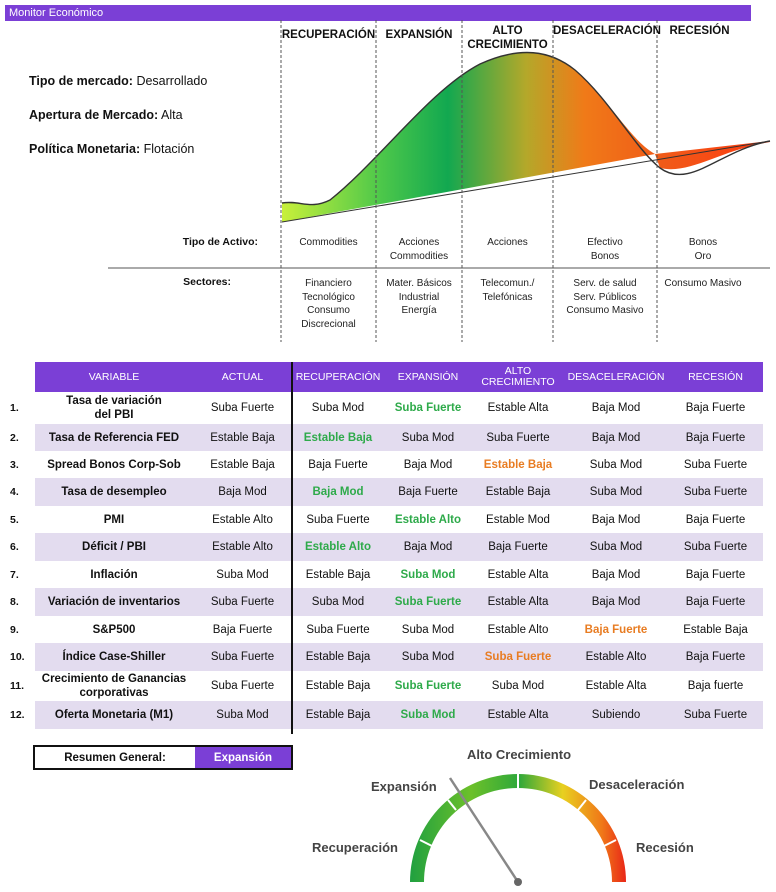  What do you see at coordinates (114, 657) in the screenshot?
I see `variable-name: Índice Case-Shiller` at bounding box center [114, 657].